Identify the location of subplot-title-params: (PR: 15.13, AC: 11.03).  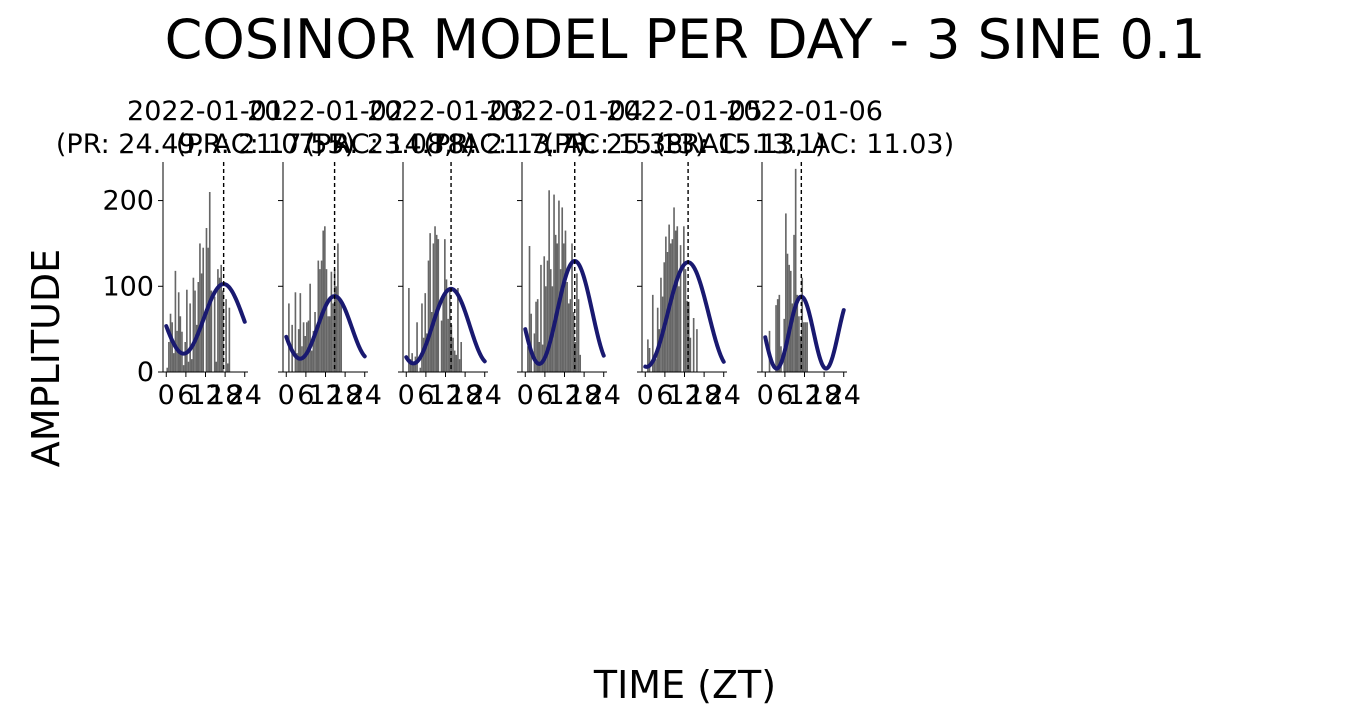
(804, 144).